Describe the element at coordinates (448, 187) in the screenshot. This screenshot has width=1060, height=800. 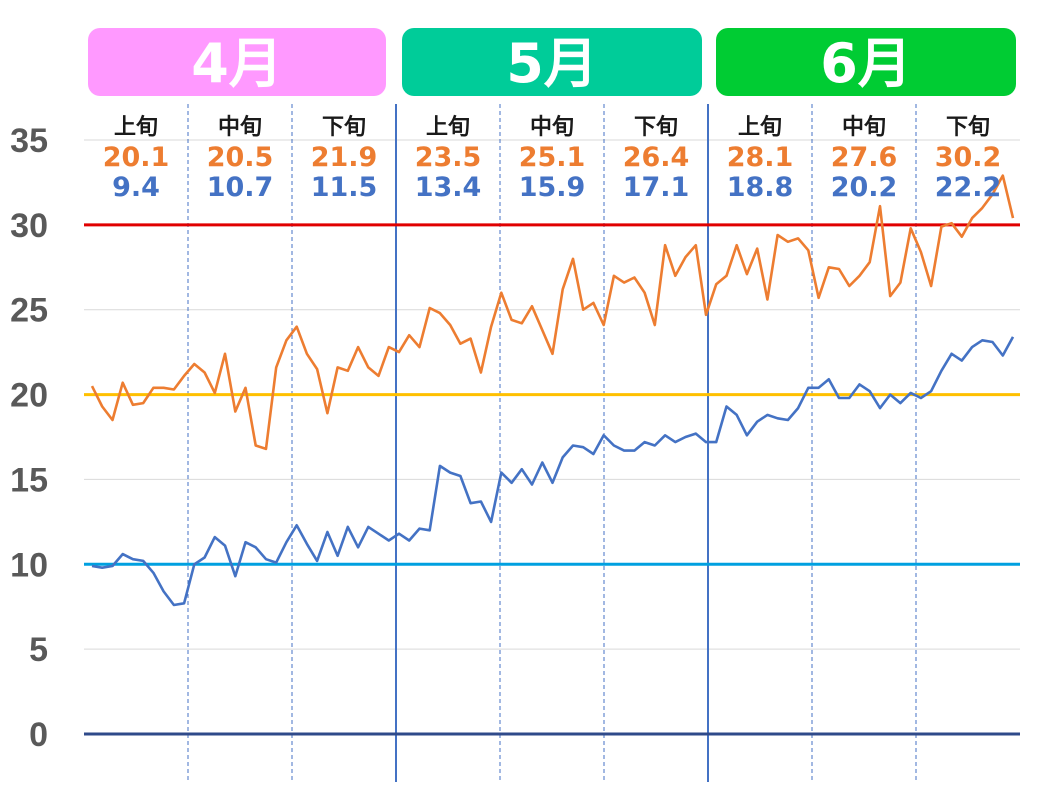
I see `avg-min-value: 13.4` at that location.